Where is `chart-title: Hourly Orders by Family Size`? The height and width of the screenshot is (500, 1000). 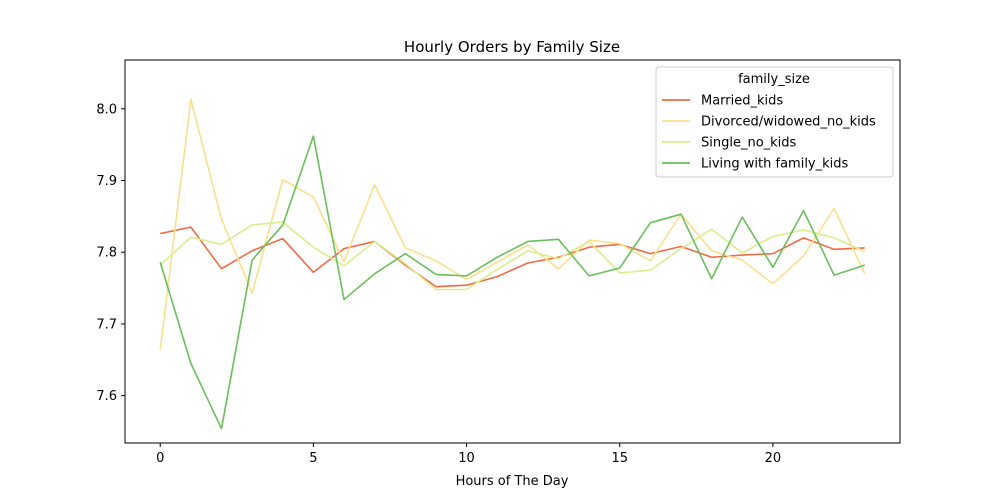
chart-title: Hourly Orders by Family Size is located at coordinates (512, 47).